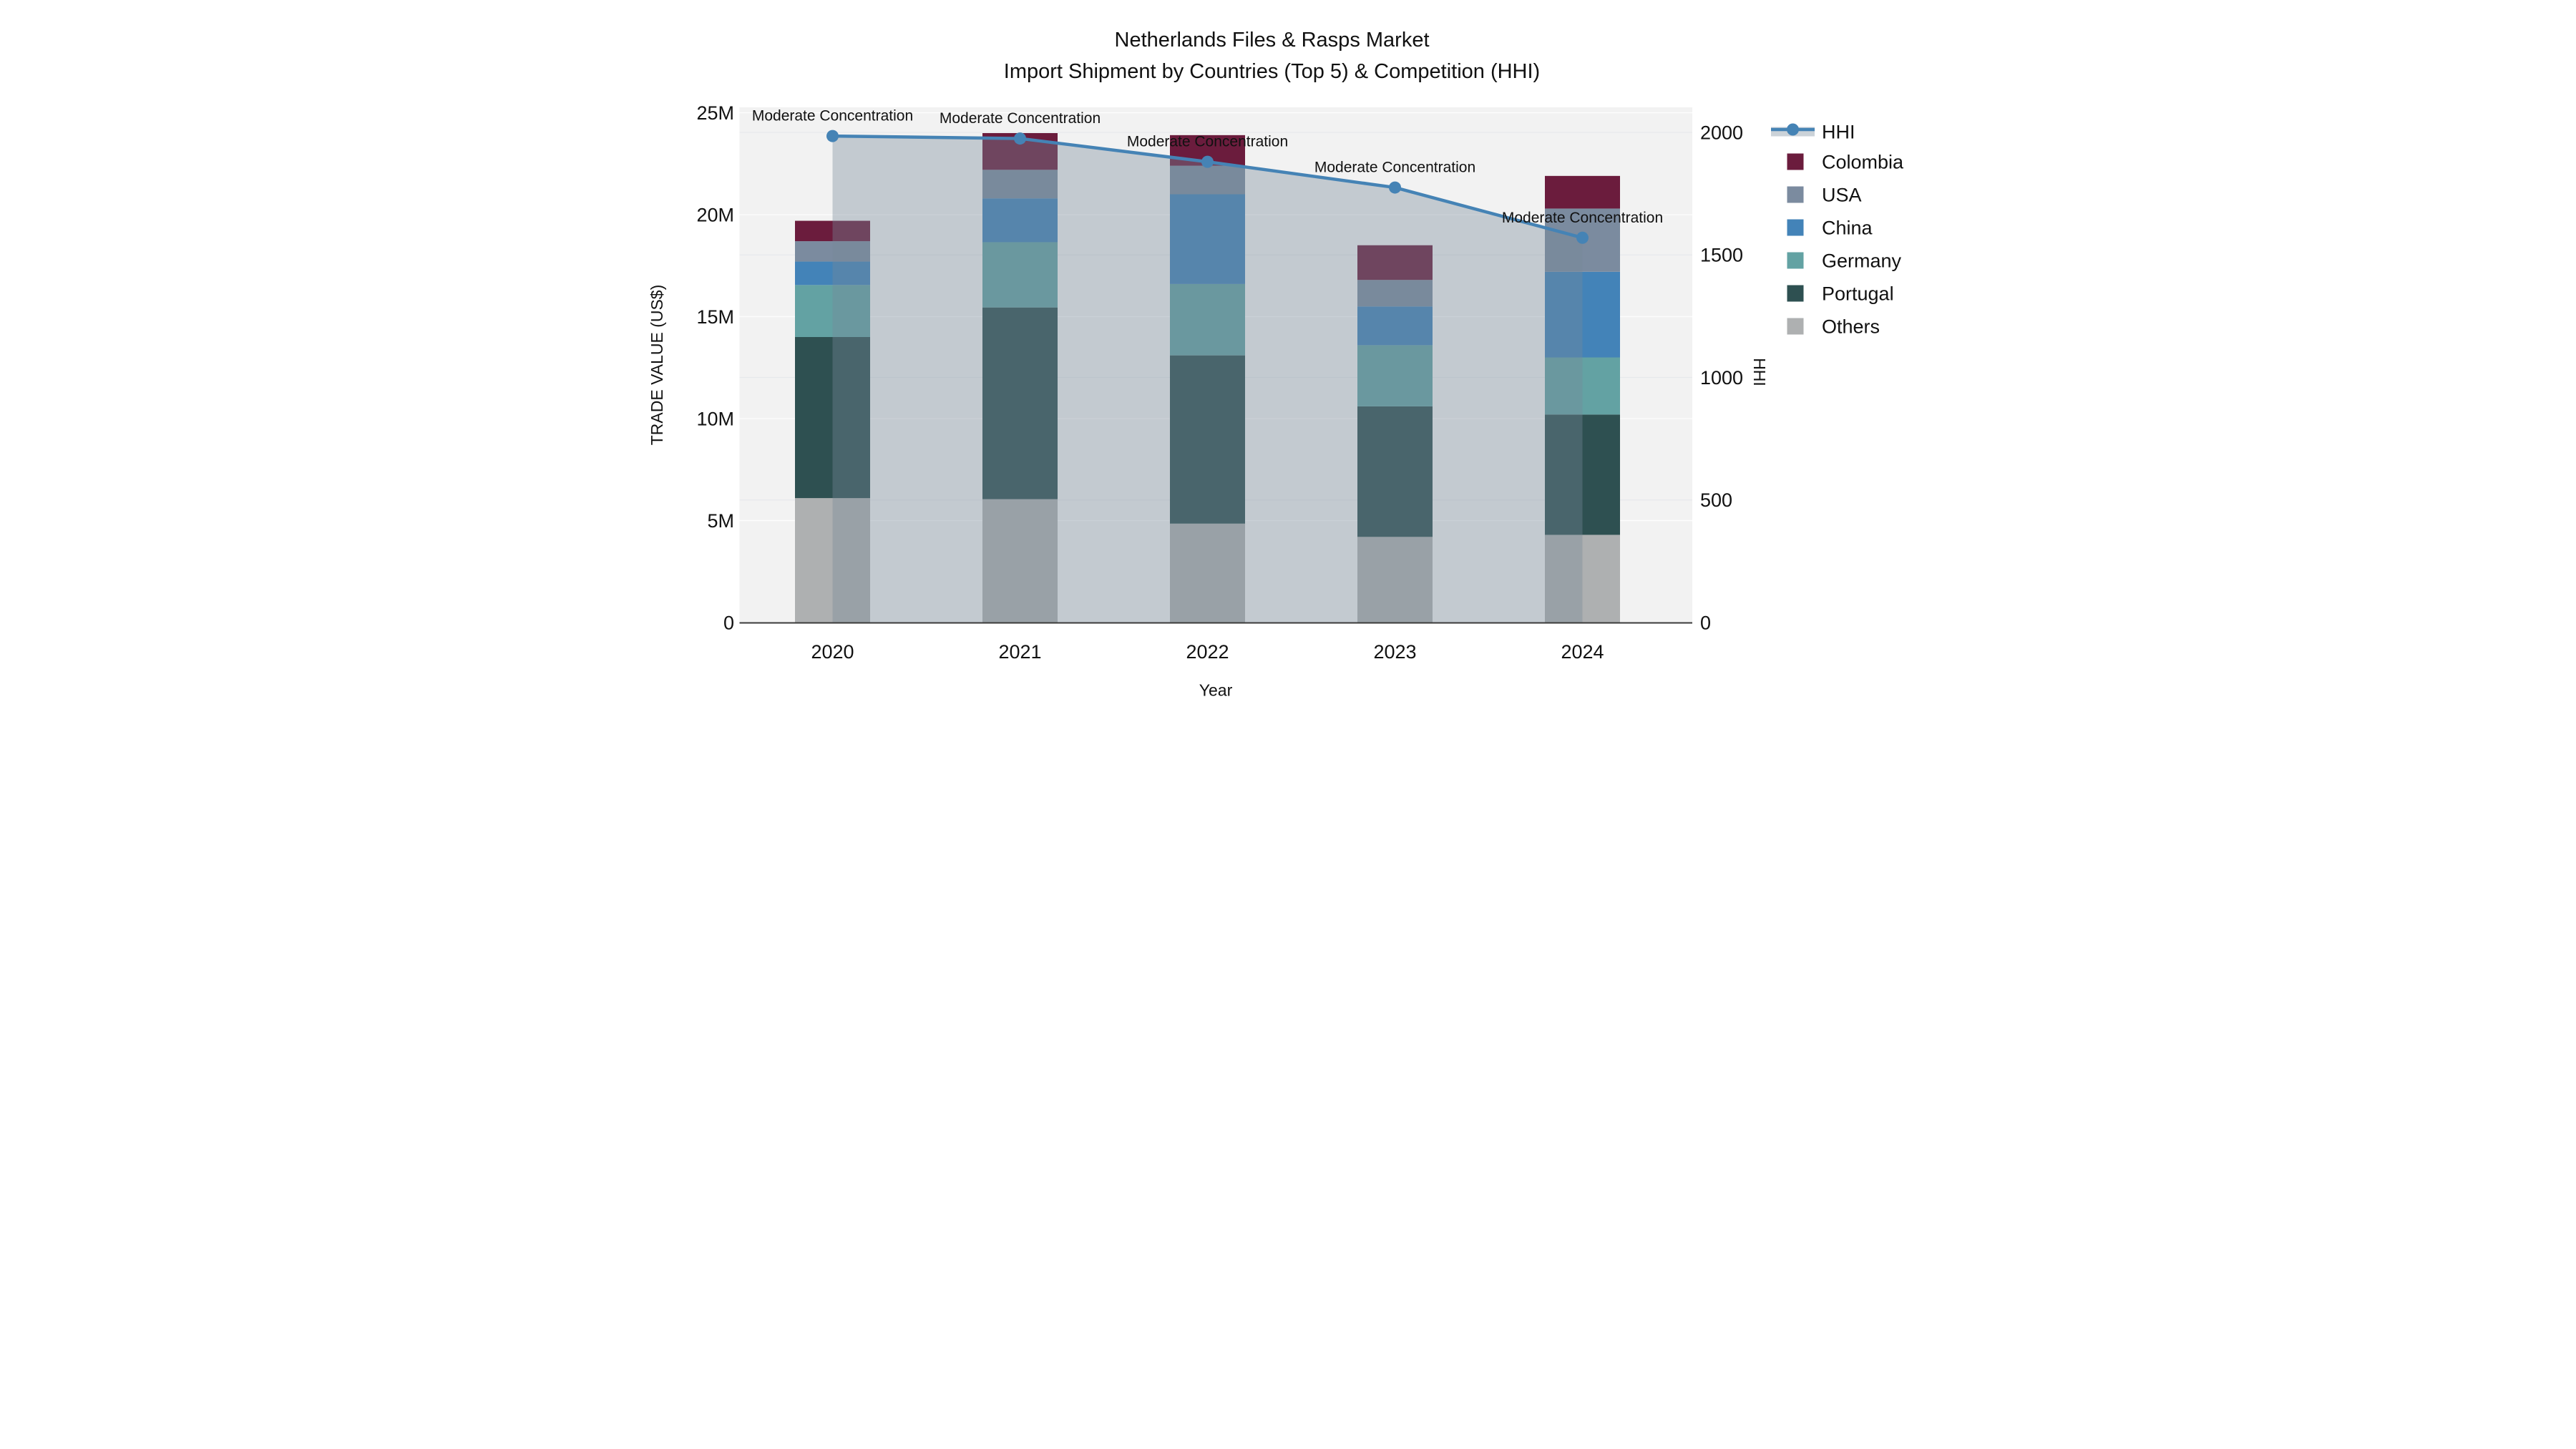 The width and height of the screenshot is (2576, 1449). Describe the element at coordinates (1796, 260) in the screenshot. I see `germany-swatch` at that location.